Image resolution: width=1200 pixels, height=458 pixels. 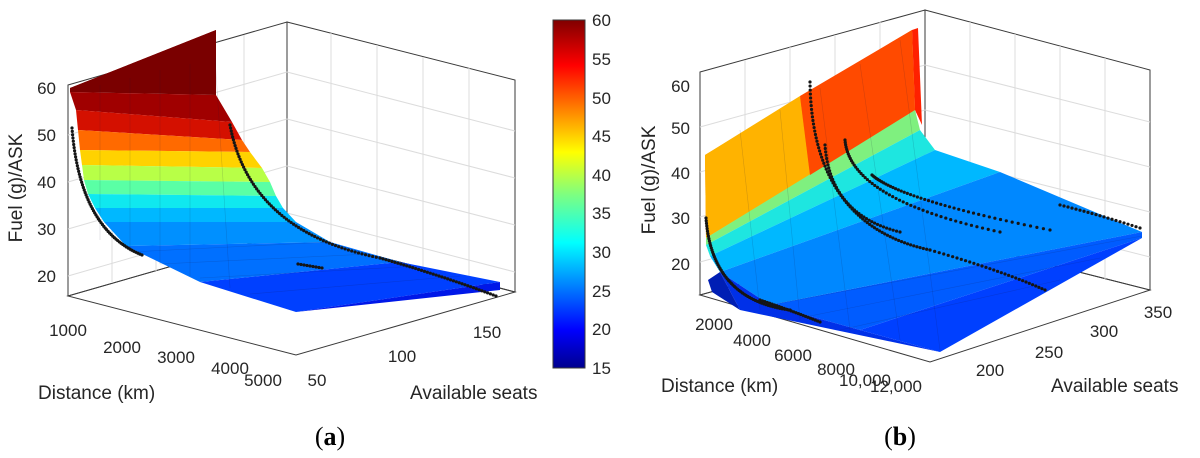 I want to click on panel-b-x-label: Distance (km), so click(x=719, y=386).